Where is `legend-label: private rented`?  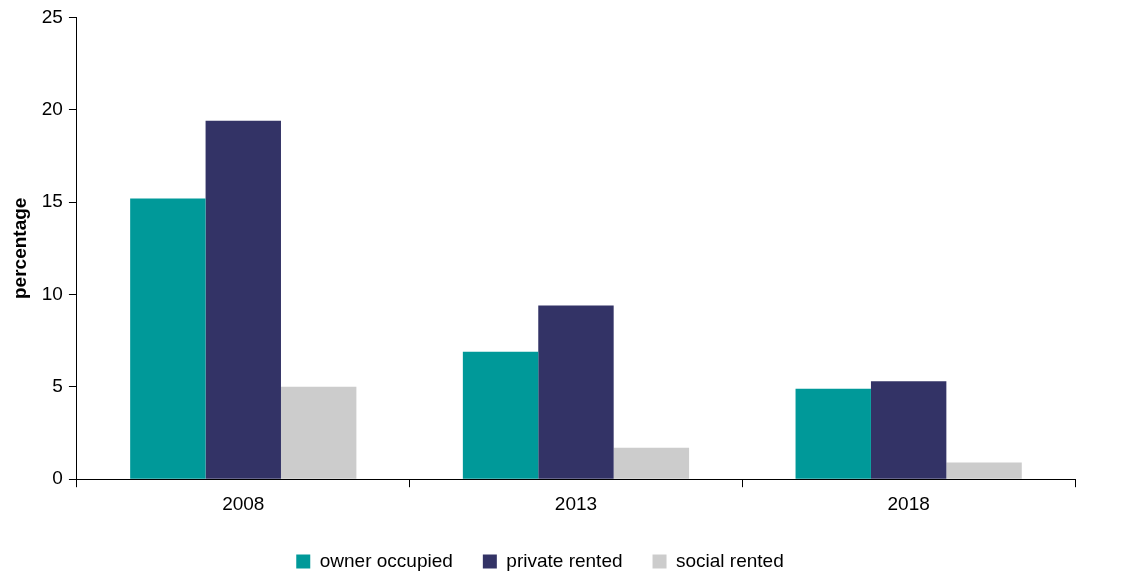 legend-label: private rented is located at coordinates (564, 560).